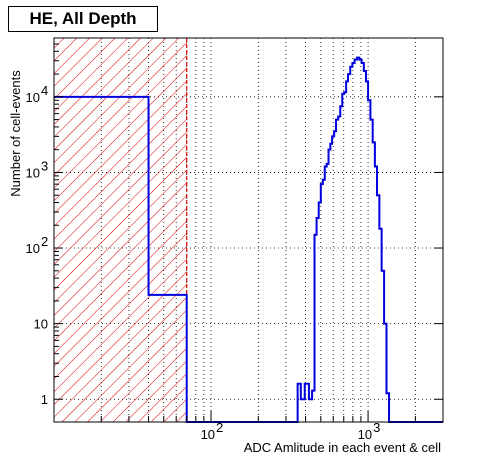 The image size is (496, 472). Describe the element at coordinates (15, 133) in the screenshot. I see `y-axis-label: Number of cell-events` at that location.